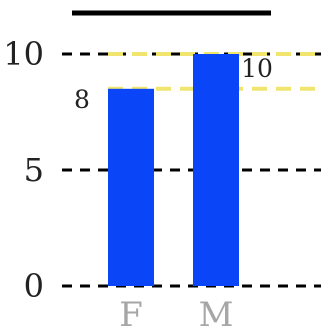  I want to click on y-tick-label: 0, so click(34, 286).